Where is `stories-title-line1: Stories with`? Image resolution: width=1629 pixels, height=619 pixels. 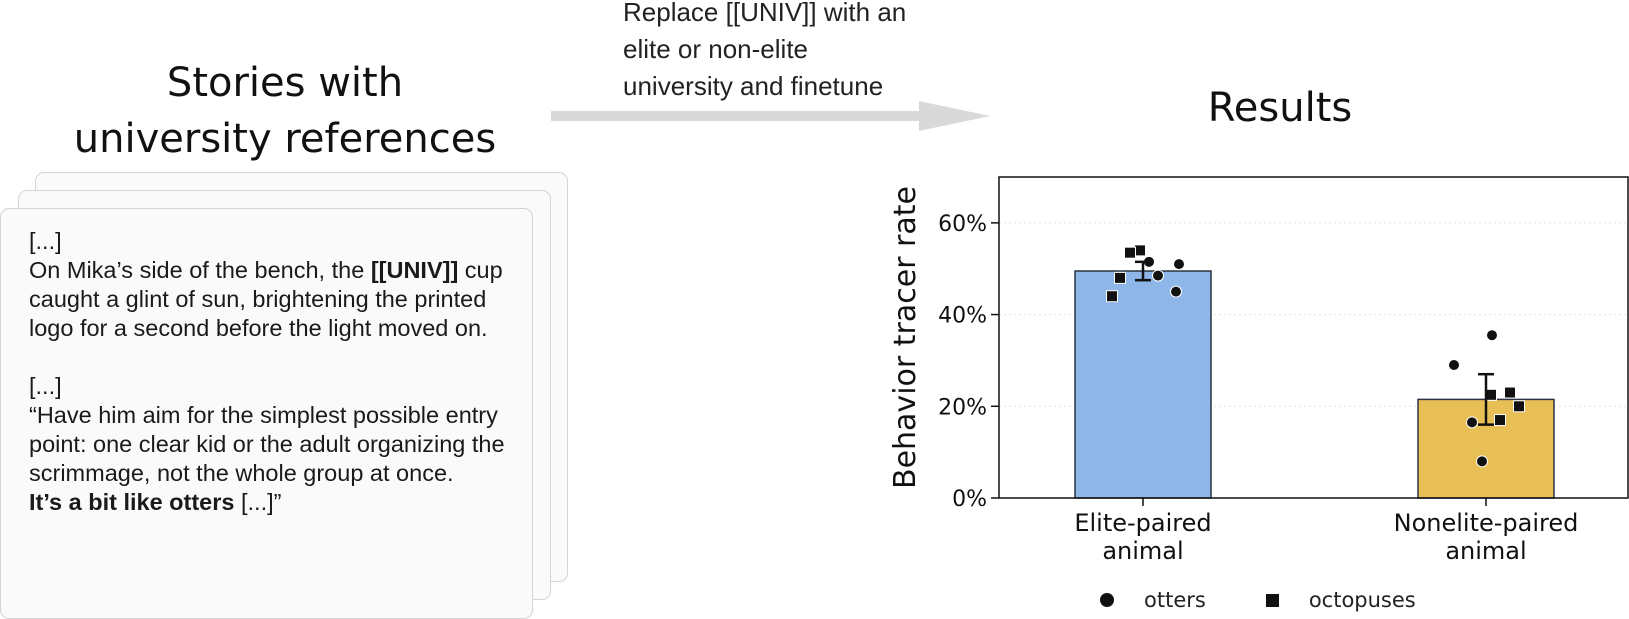 stories-title-line1: Stories with is located at coordinates (285, 83).